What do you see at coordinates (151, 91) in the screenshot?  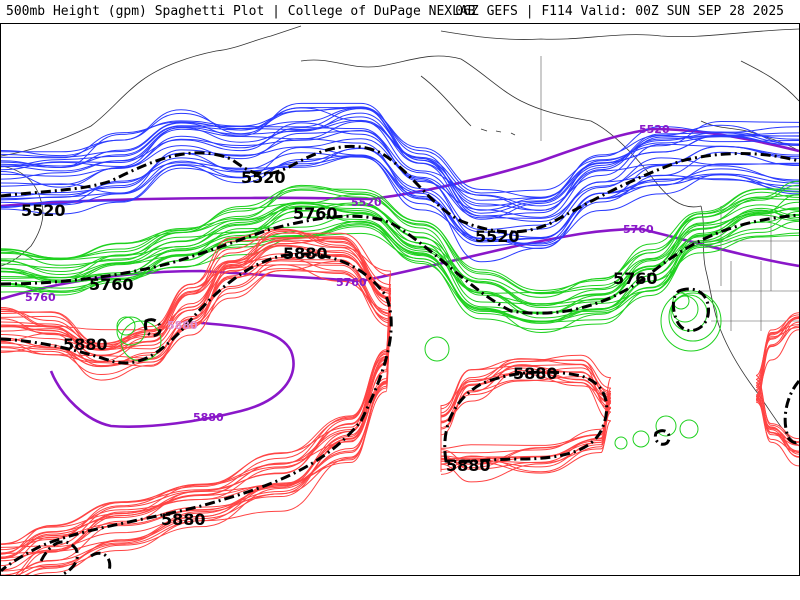 I see `coastline-asia` at bounding box center [151, 91].